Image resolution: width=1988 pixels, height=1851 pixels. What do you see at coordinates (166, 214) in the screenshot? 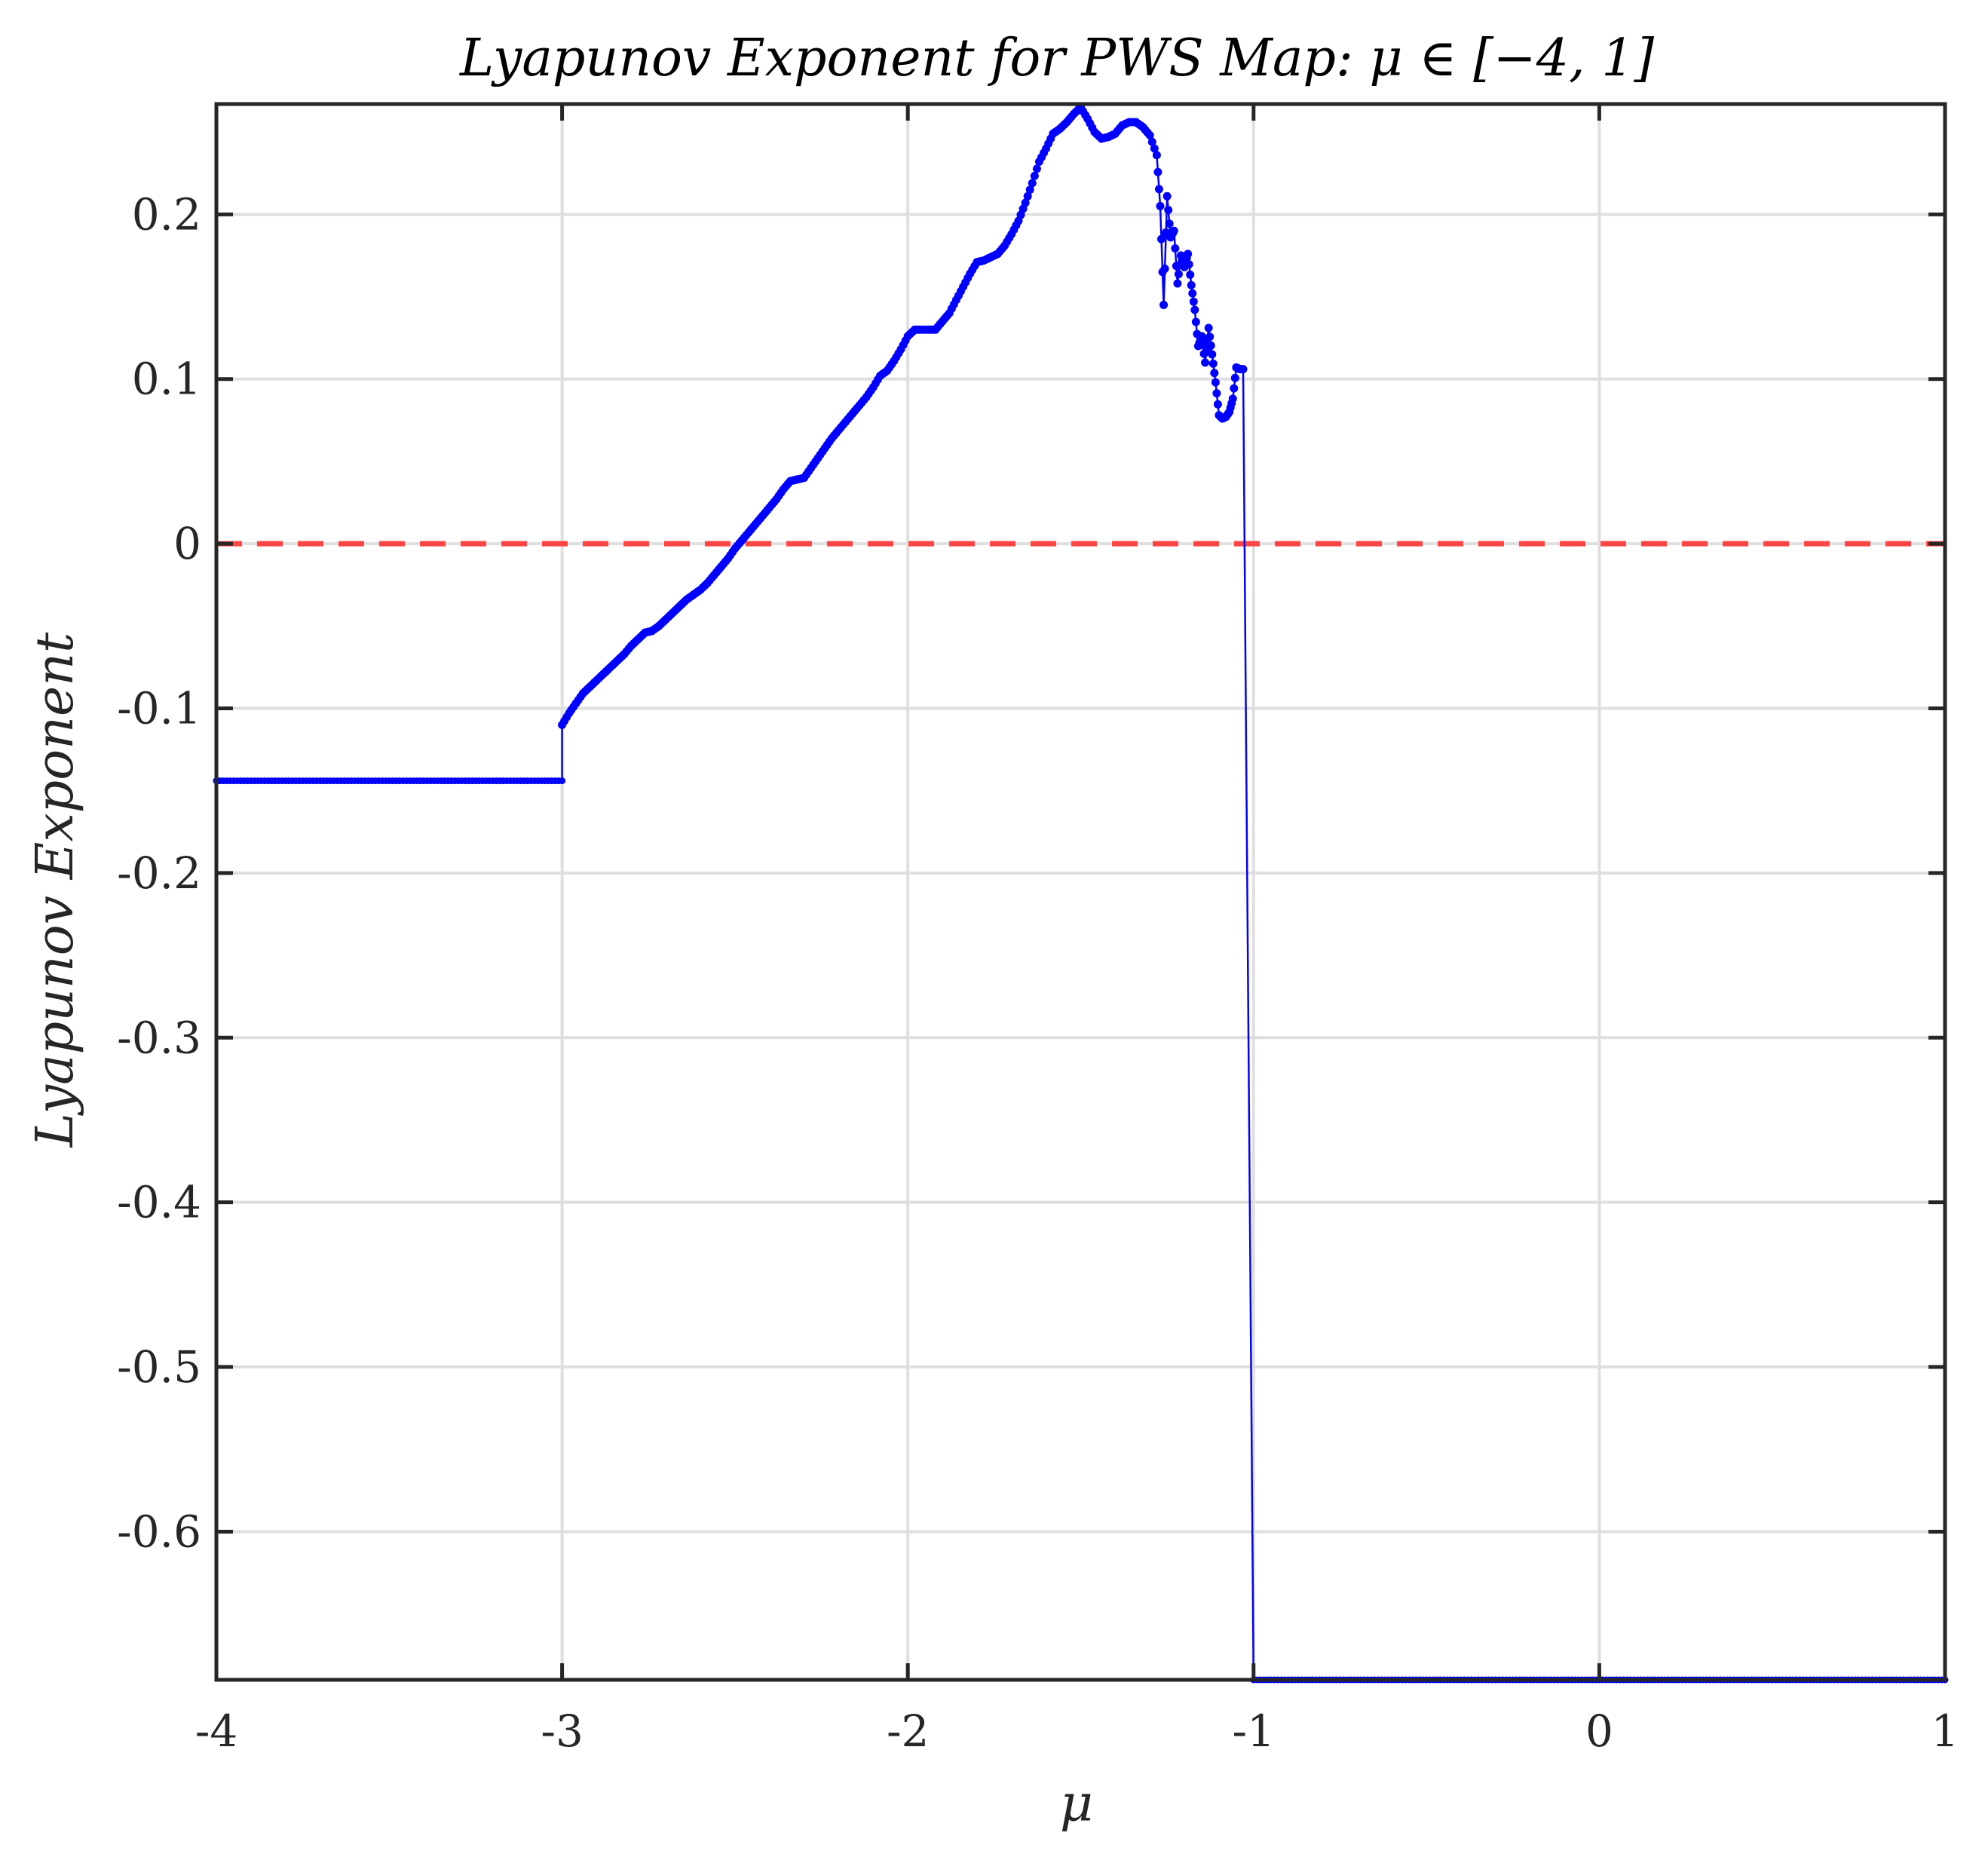
I see `y-tick-label: 0.2` at bounding box center [166, 214].